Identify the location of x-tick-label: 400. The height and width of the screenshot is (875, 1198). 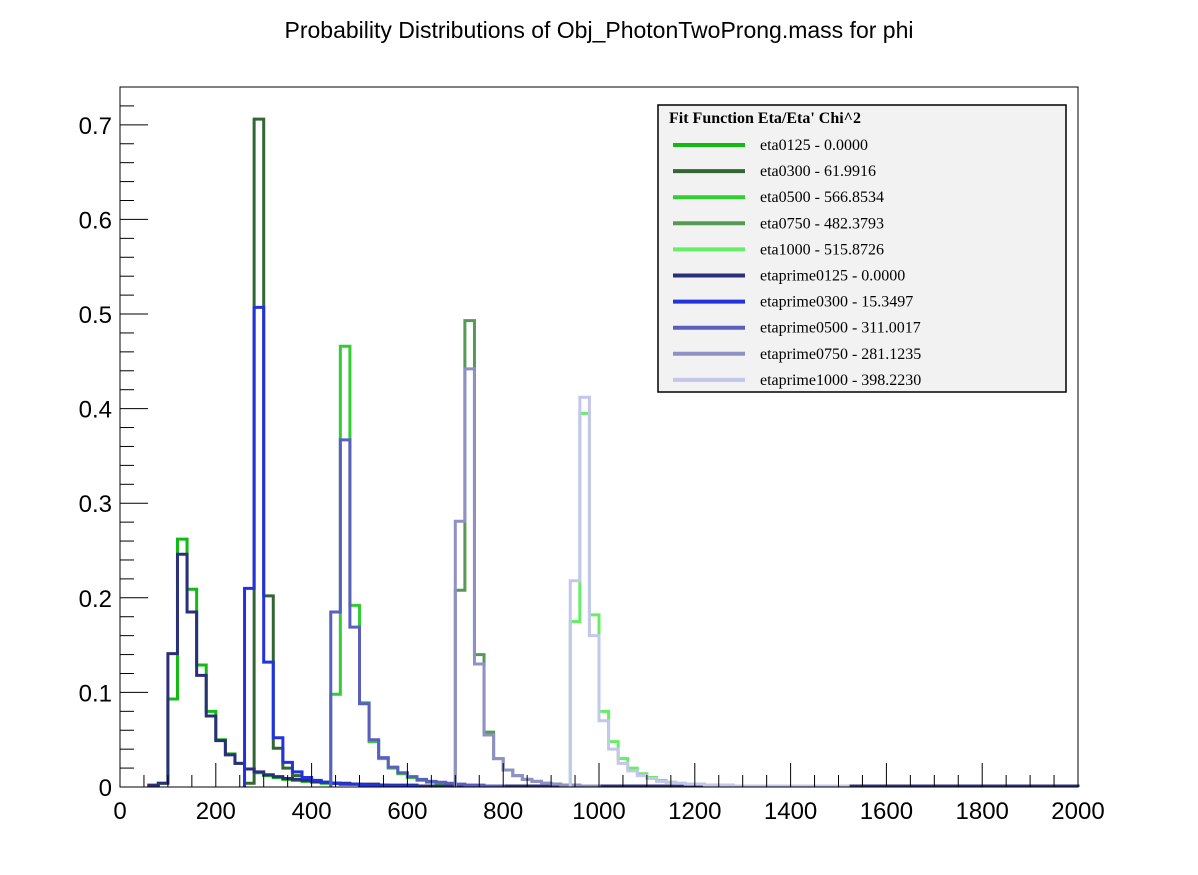
(312, 811).